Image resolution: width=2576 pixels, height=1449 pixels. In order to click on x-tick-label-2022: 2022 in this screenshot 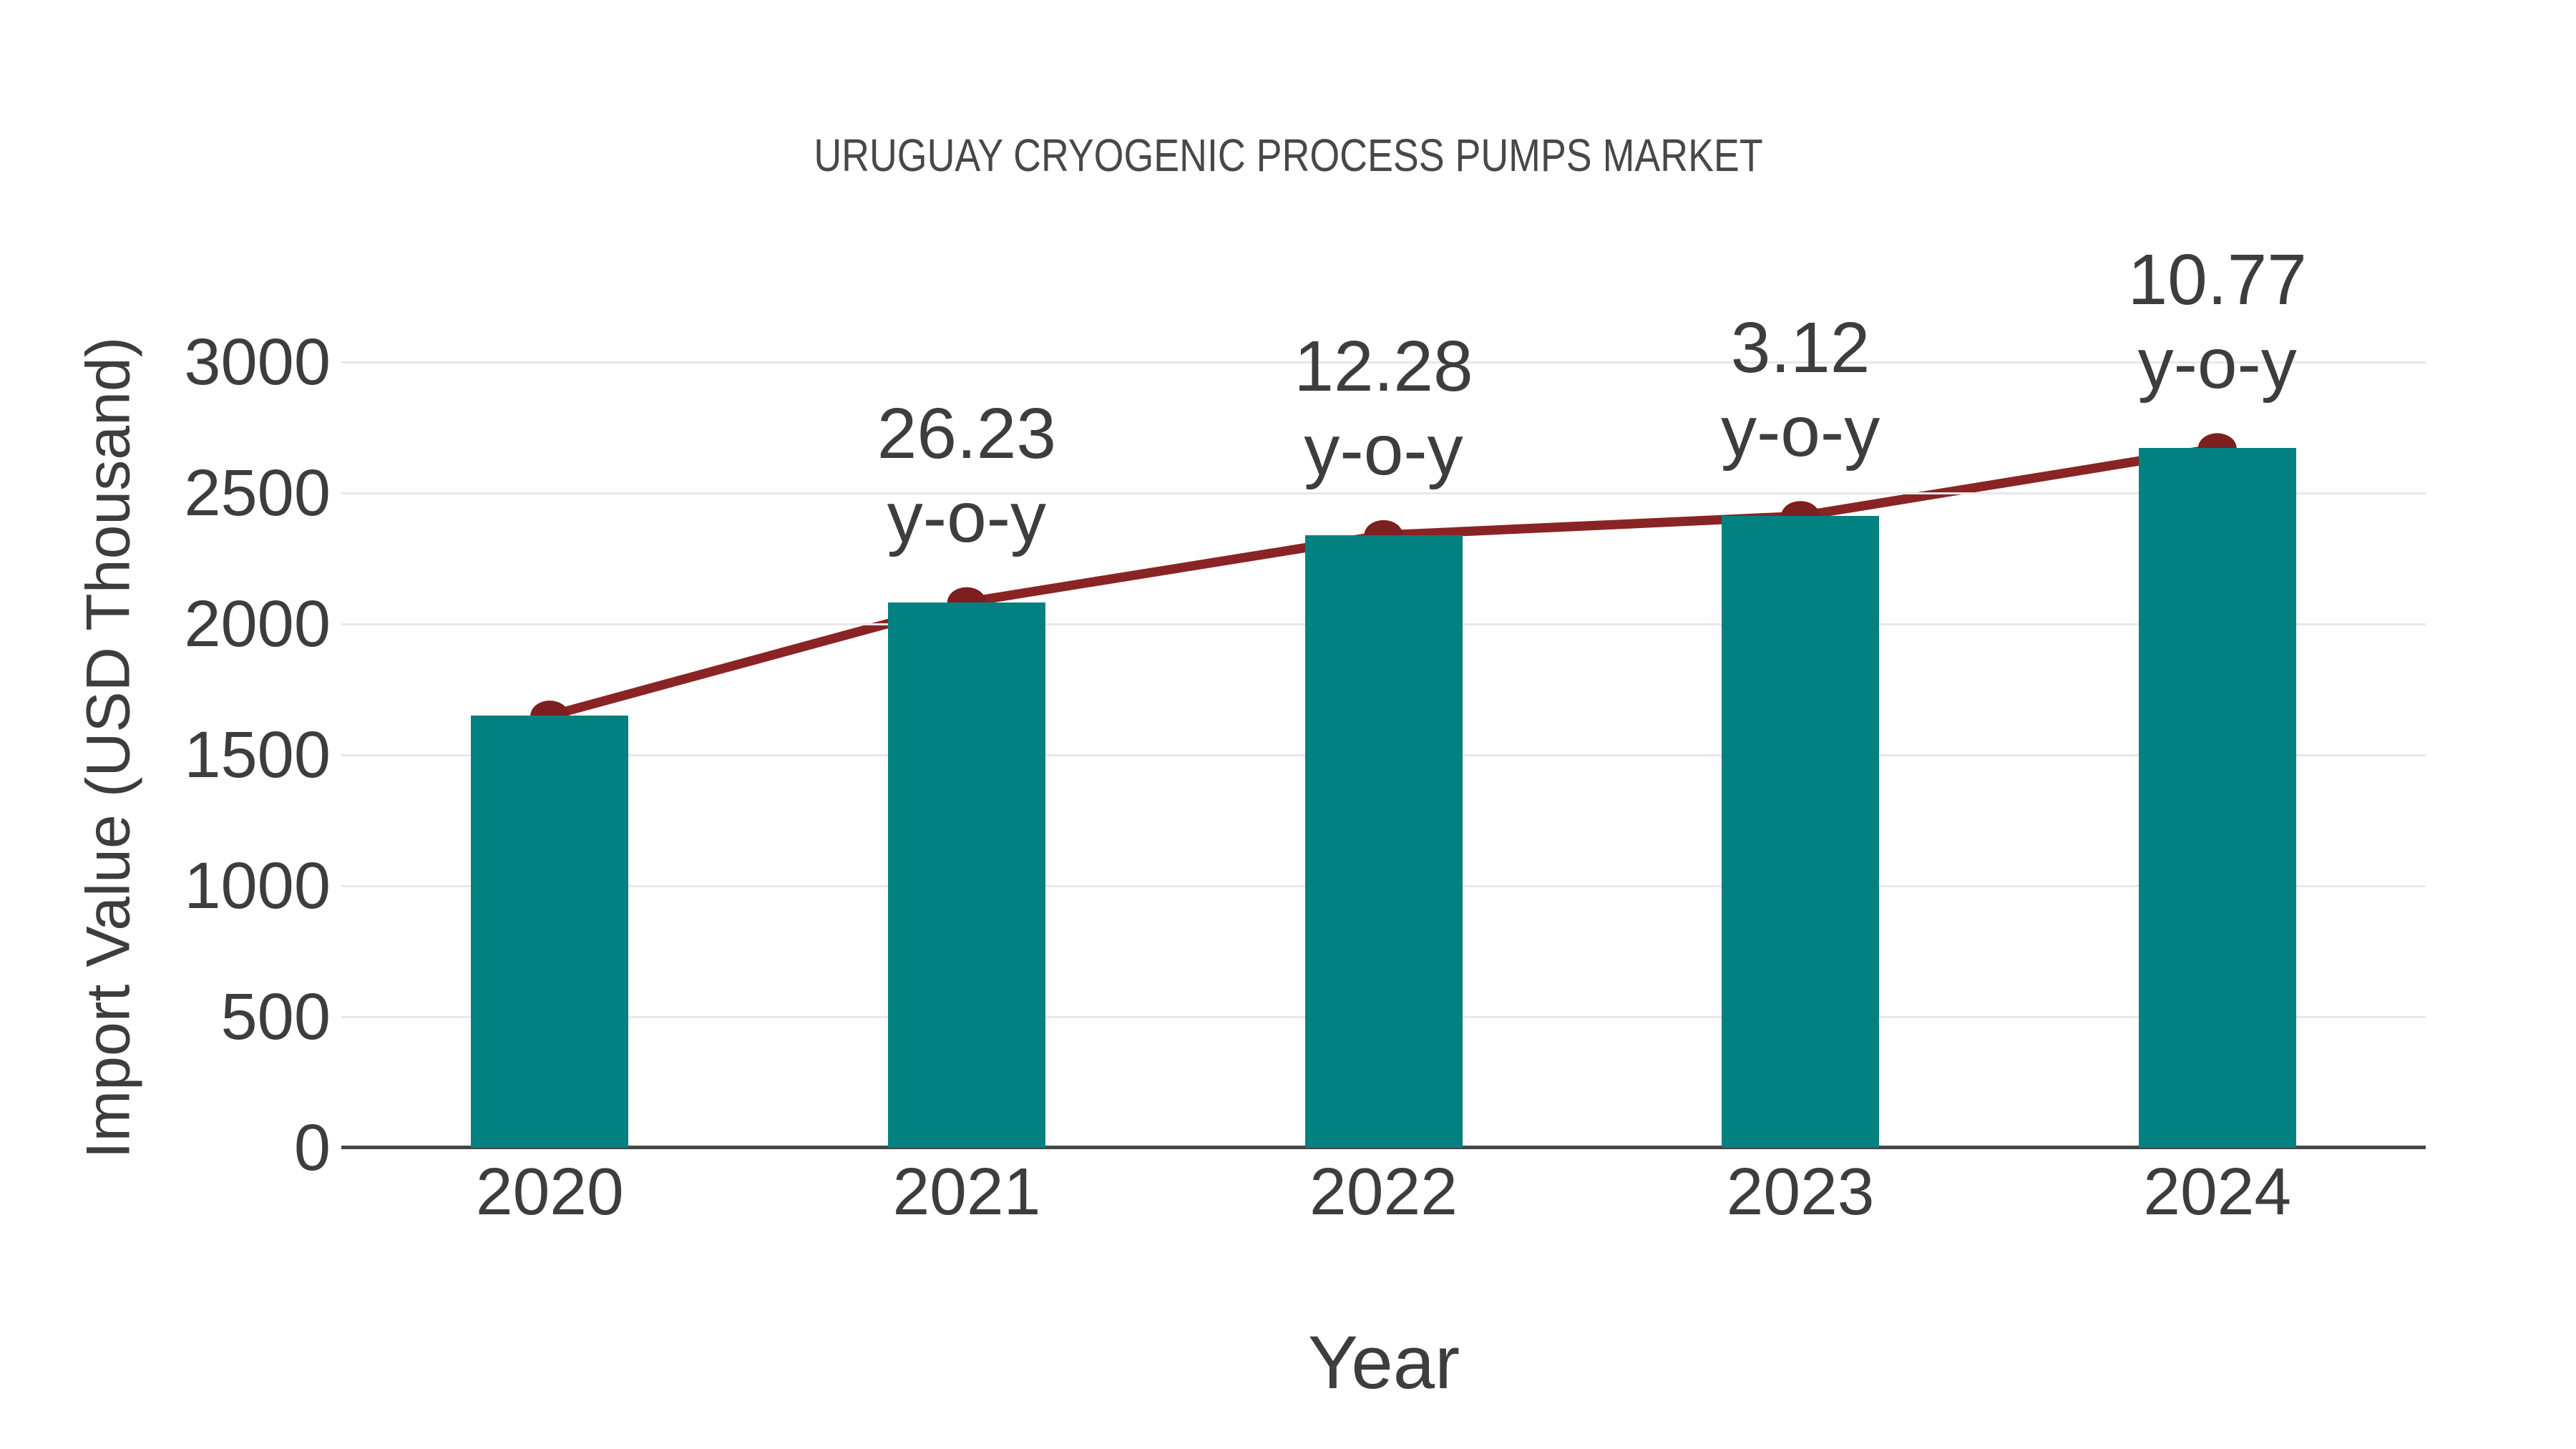, I will do `click(1383, 1191)`.